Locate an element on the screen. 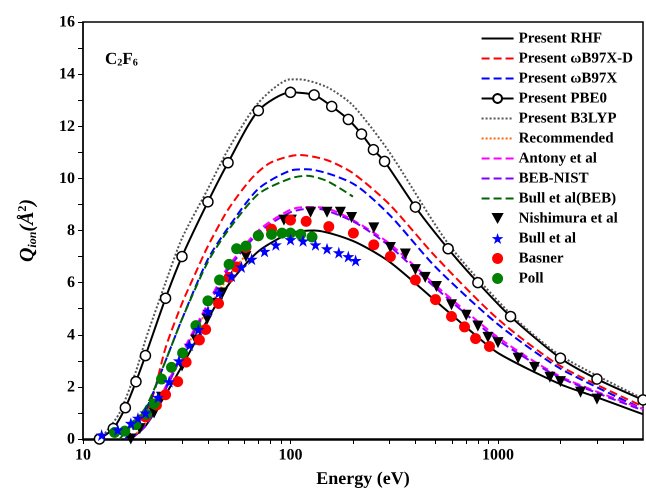  legend-label: Present ωB97X is located at coordinates (568, 78).